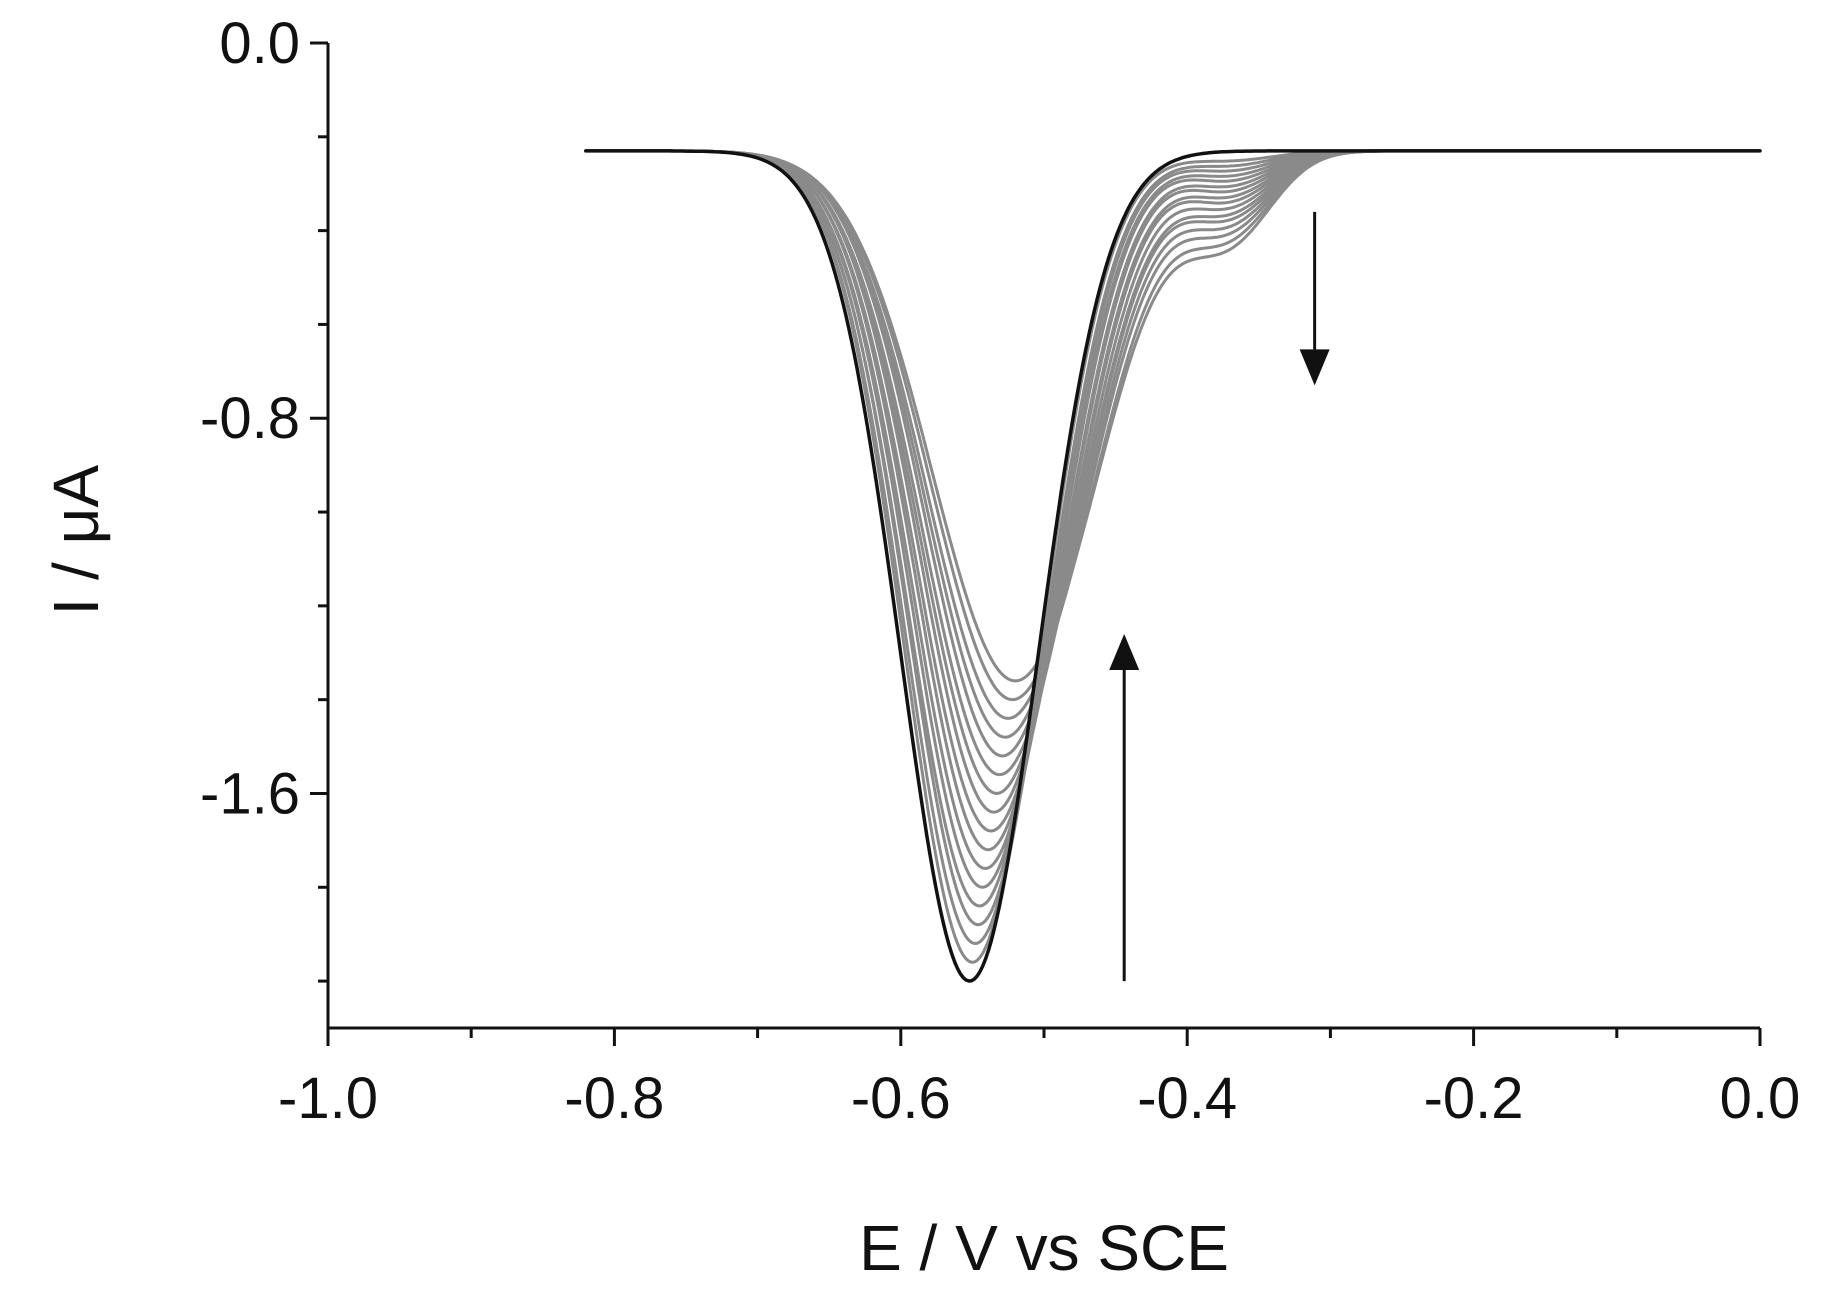  Describe the element at coordinates (250, 418) in the screenshot. I see `y-tick-label: -0.8` at that location.